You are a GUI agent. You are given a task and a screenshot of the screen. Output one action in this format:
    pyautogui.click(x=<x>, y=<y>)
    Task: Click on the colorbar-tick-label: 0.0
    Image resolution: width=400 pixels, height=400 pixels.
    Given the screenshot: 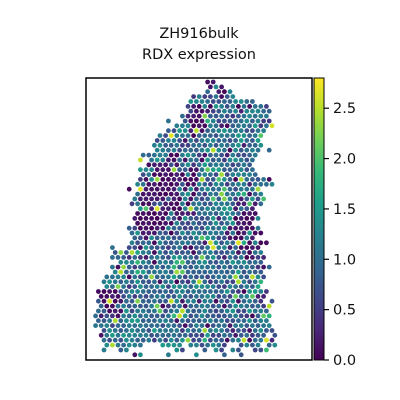 What is the action you would take?
    pyautogui.click(x=344, y=361)
    